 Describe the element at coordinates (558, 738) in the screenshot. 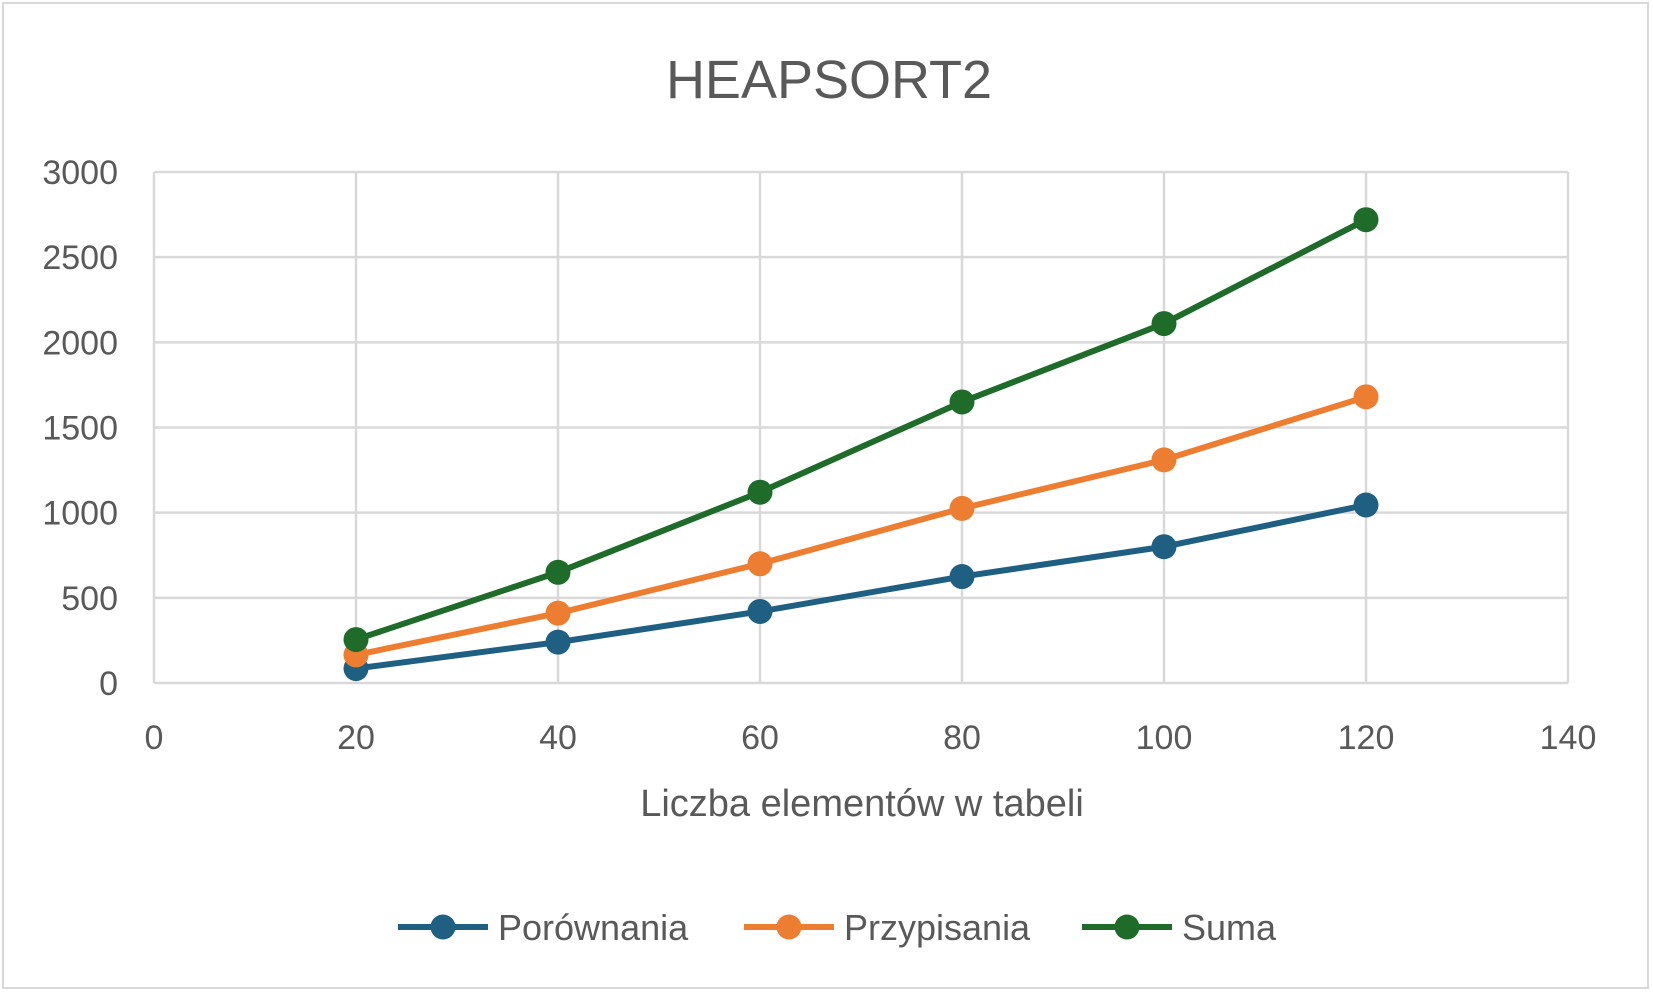

I see `x-tick-label: 40` at that location.